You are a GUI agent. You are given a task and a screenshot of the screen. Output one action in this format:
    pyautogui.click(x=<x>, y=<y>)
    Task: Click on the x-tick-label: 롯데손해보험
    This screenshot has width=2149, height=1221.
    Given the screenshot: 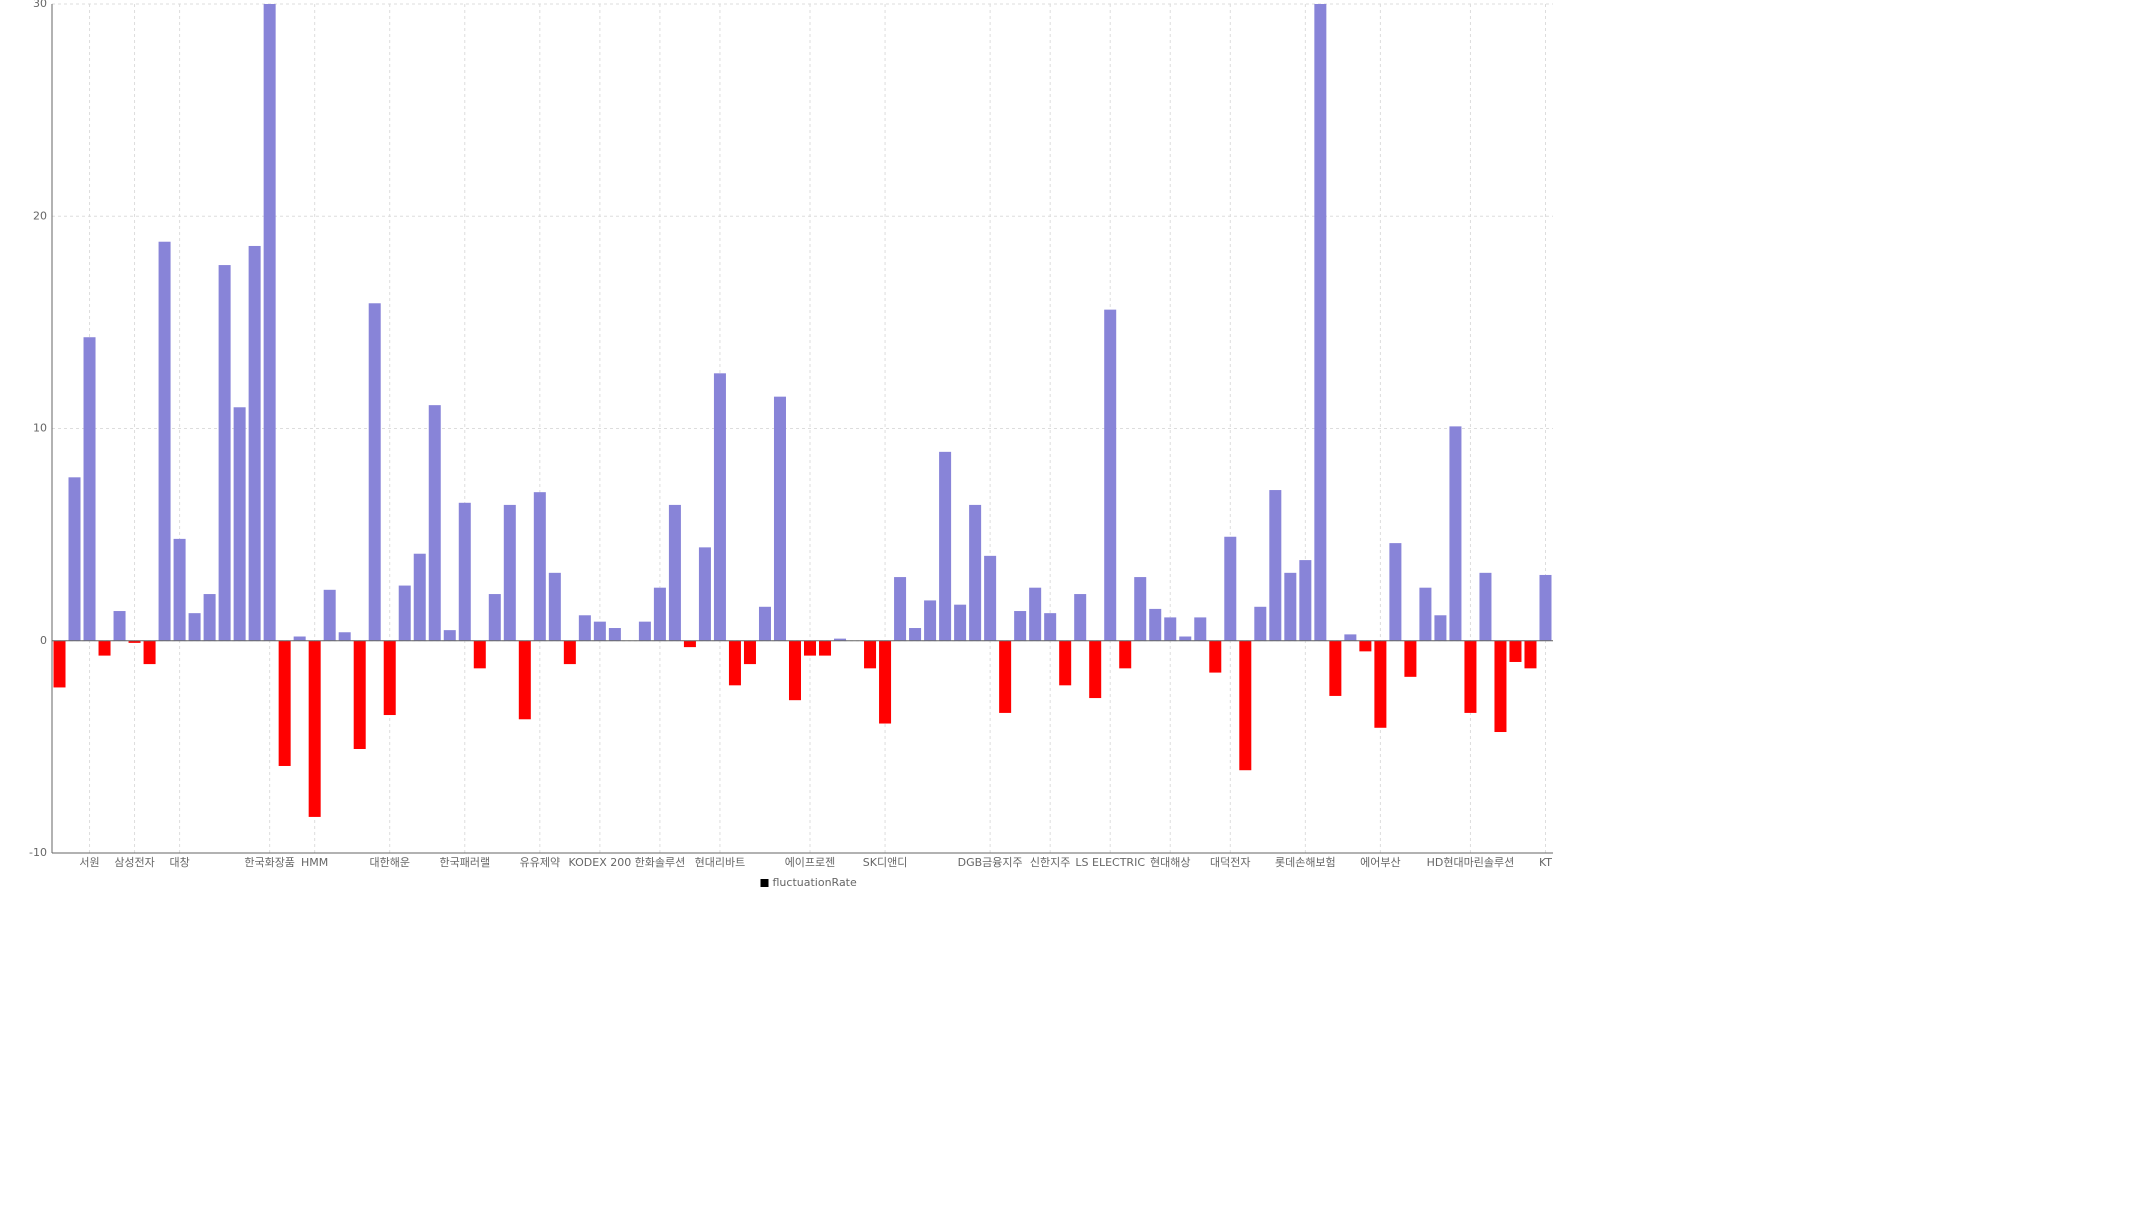 What is the action you would take?
    pyautogui.click(x=1305, y=862)
    